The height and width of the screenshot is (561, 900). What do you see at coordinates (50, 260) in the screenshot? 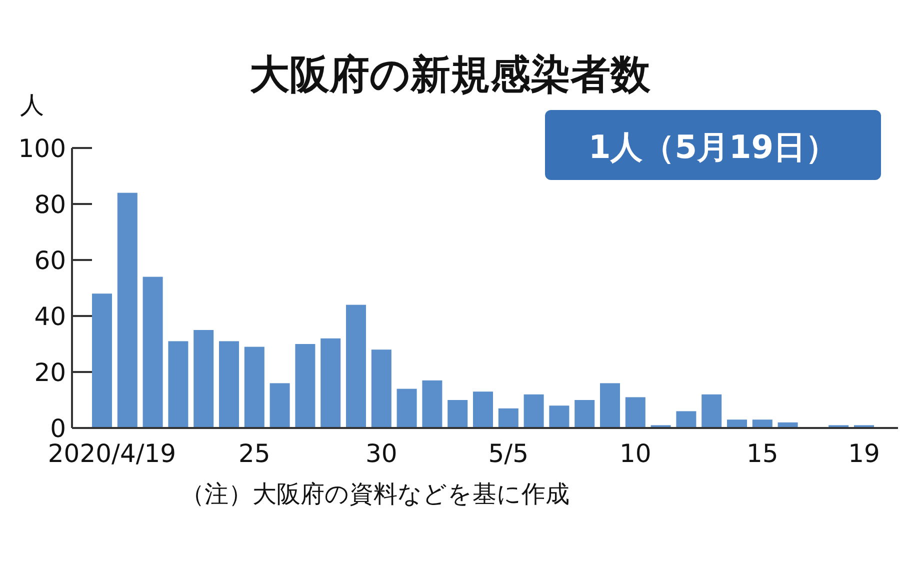
I see `y-tick-label: 60` at bounding box center [50, 260].